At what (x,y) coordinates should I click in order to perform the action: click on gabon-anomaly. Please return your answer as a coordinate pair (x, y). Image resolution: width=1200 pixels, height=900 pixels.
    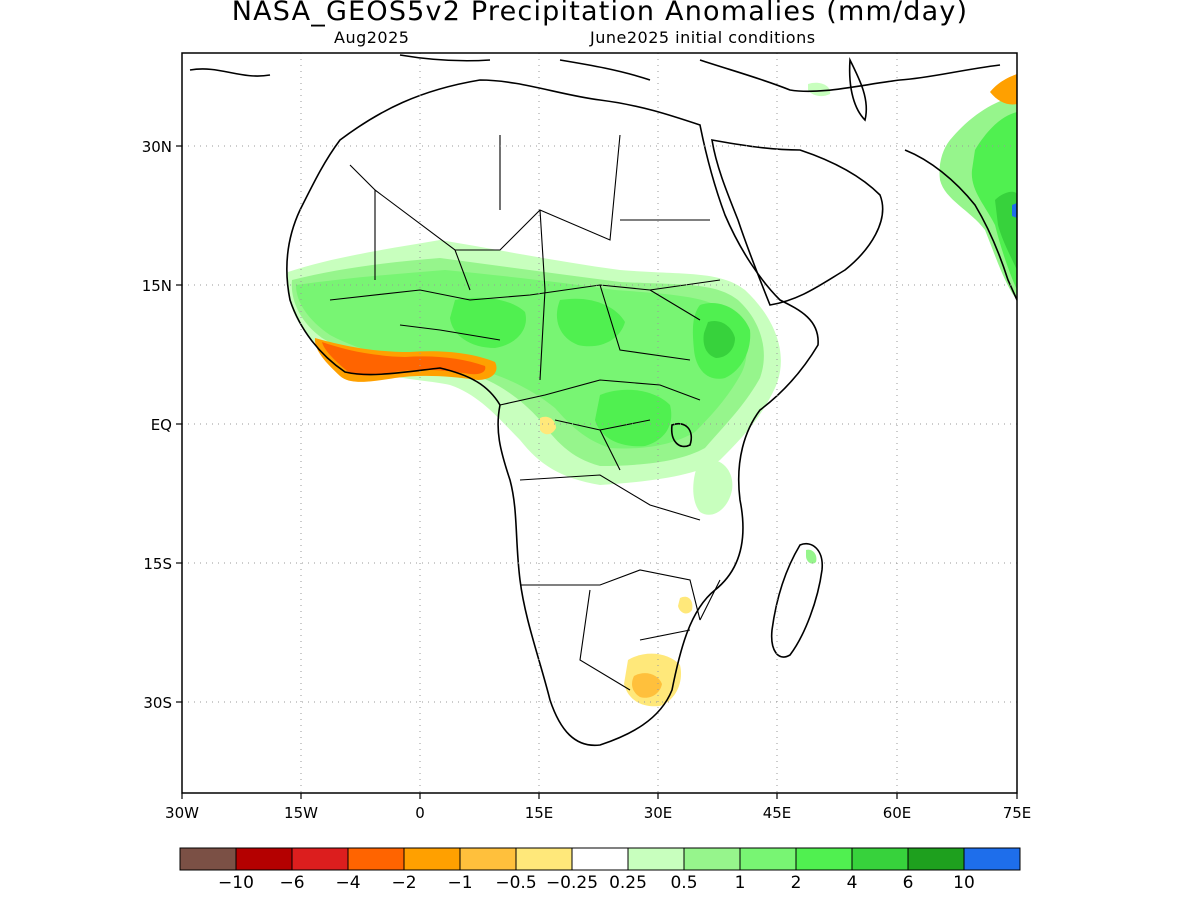
    Looking at the image, I should click on (548, 425).